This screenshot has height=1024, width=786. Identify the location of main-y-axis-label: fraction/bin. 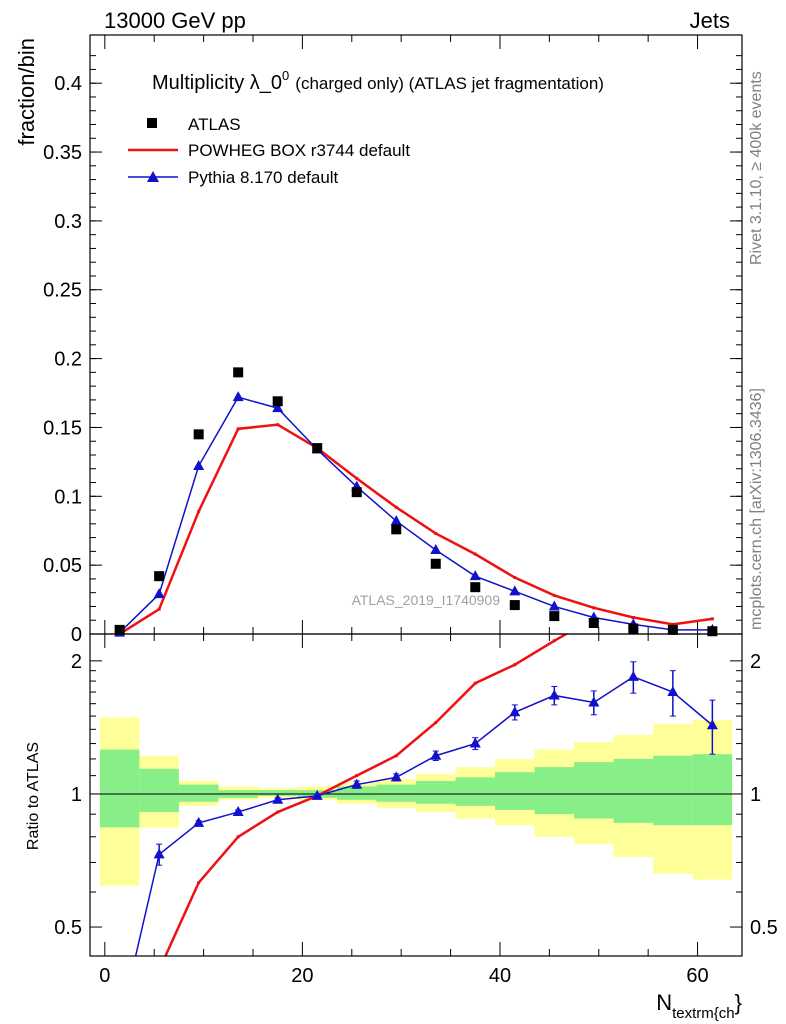
(26, 92).